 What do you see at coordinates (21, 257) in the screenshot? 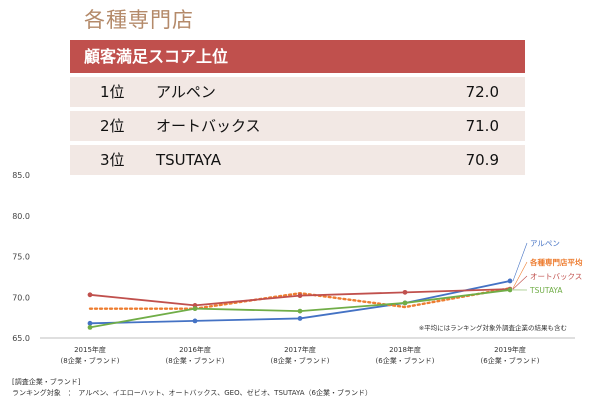
I see `y-tick-label: 75.0` at bounding box center [21, 257].